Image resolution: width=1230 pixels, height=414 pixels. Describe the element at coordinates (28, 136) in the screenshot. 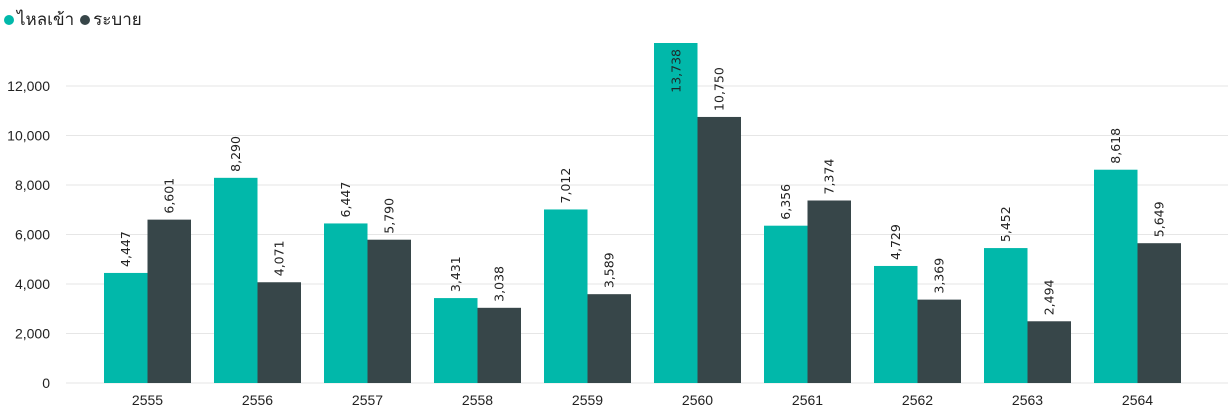

I see `y-tick-label: 10,000` at that location.